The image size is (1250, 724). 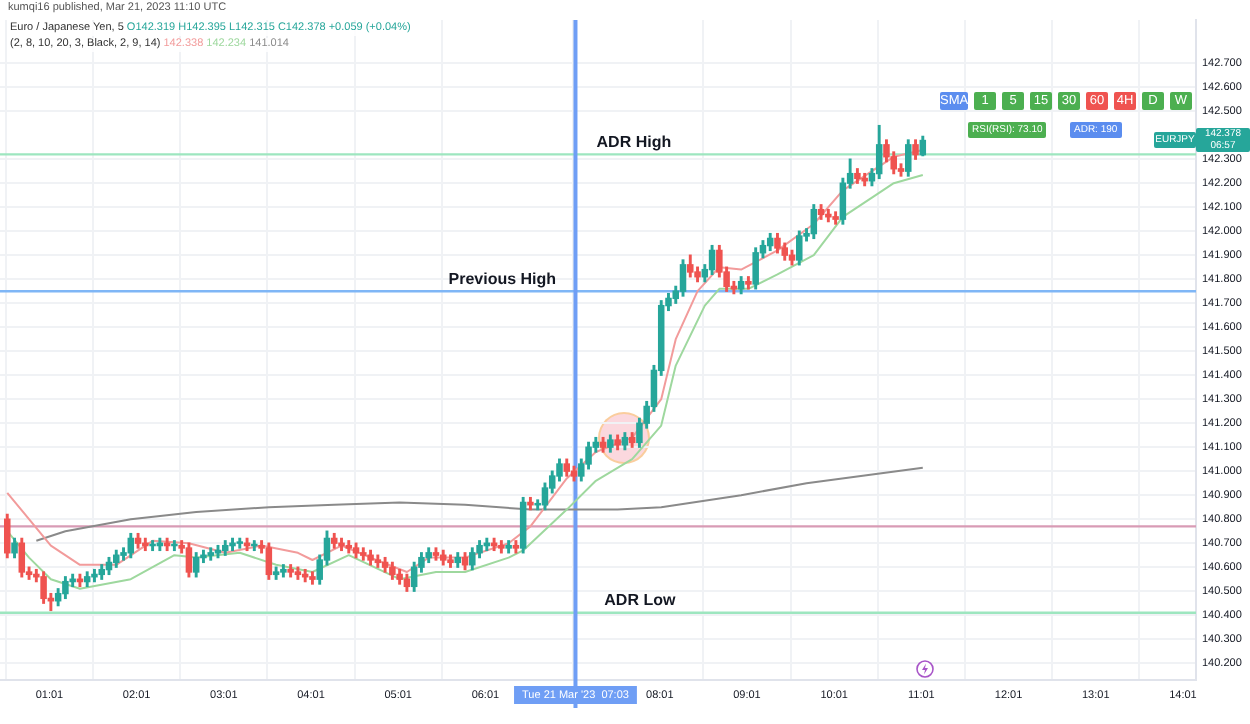 I want to click on ref-line-label: Previous High, so click(x=502, y=278).